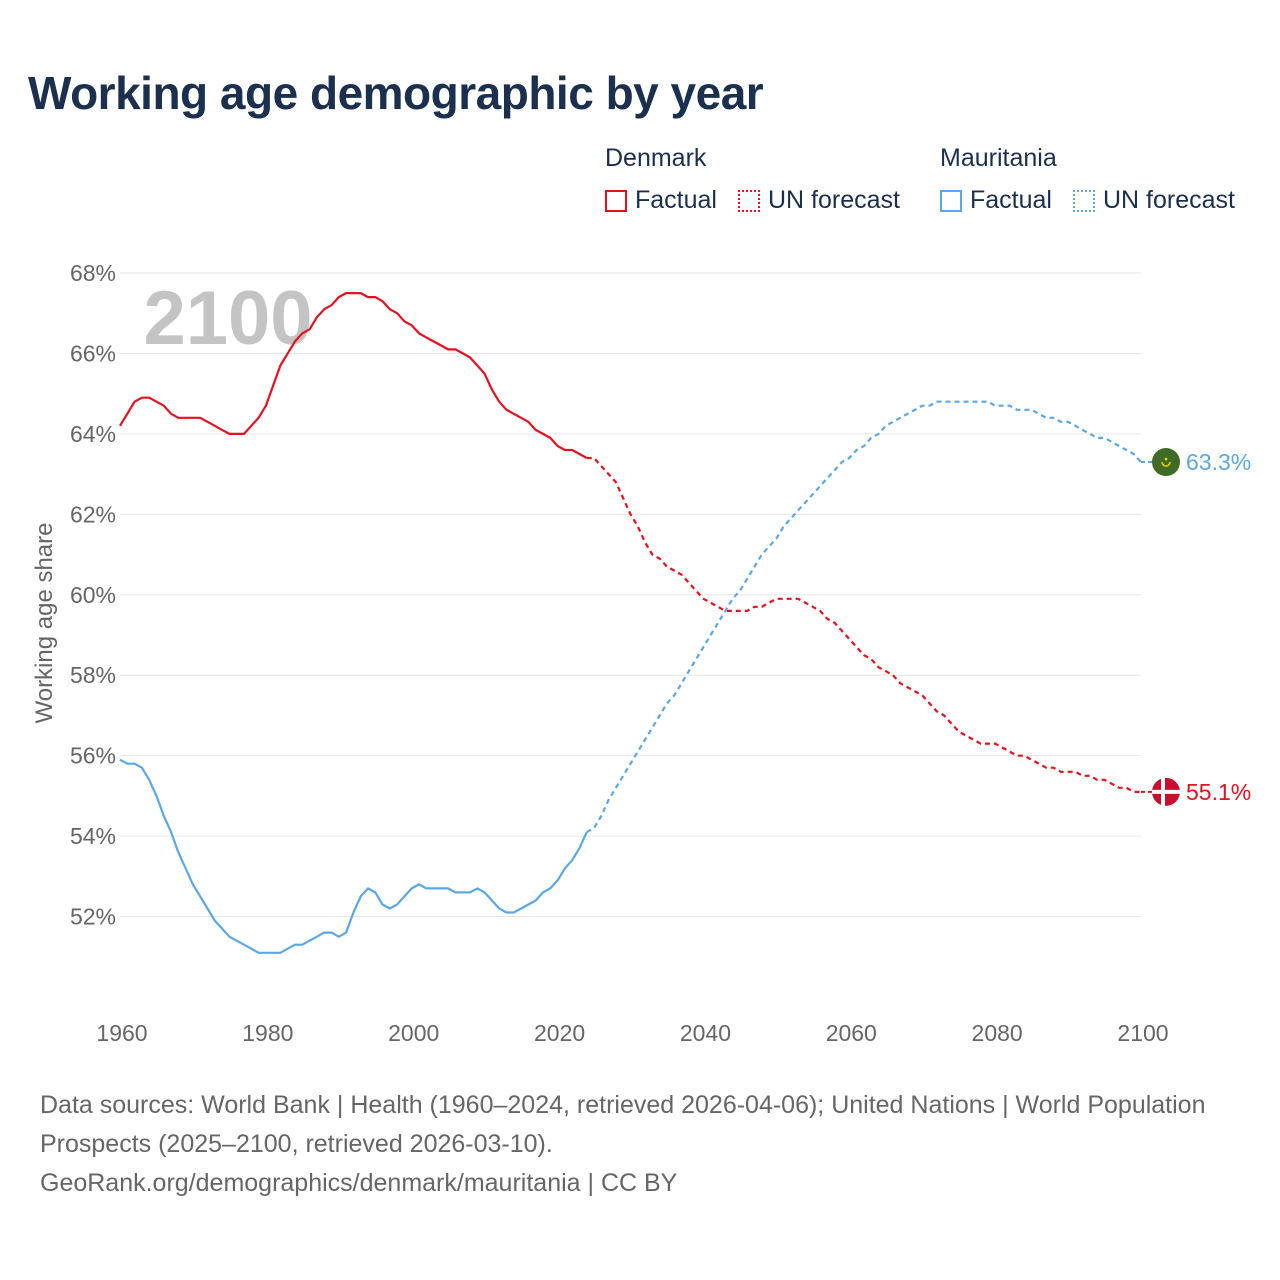 The width and height of the screenshot is (1280, 1280). Describe the element at coordinates (396, 93) in the screenshot. I see `chart-title: Working age demographic by year` at that location.